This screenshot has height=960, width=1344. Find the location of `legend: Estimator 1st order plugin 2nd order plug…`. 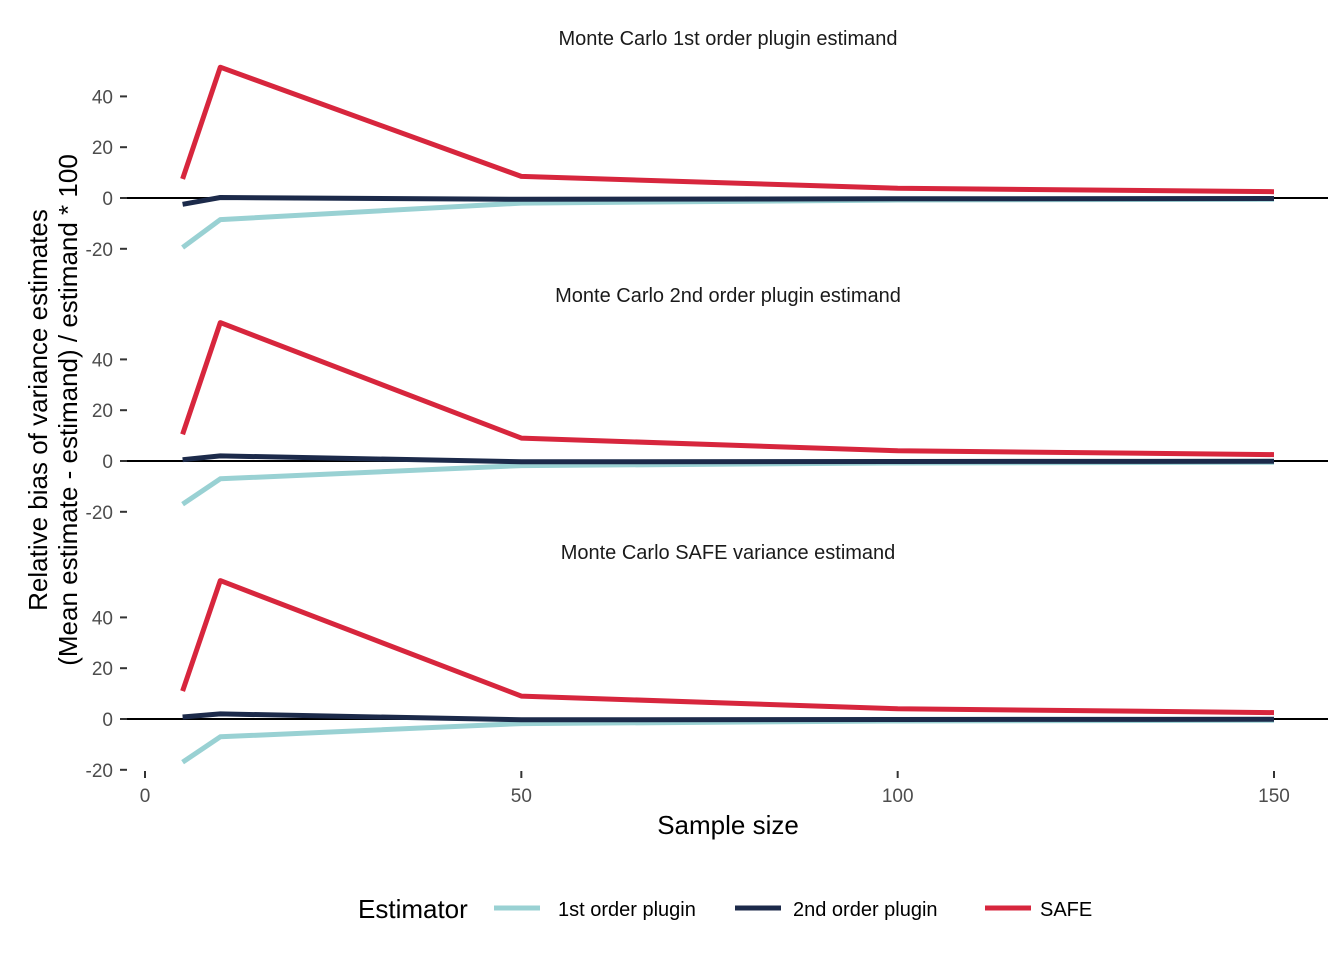

legend: Estimator 1st order plugin 2nd order plug… is located at coordinates (725, 909).